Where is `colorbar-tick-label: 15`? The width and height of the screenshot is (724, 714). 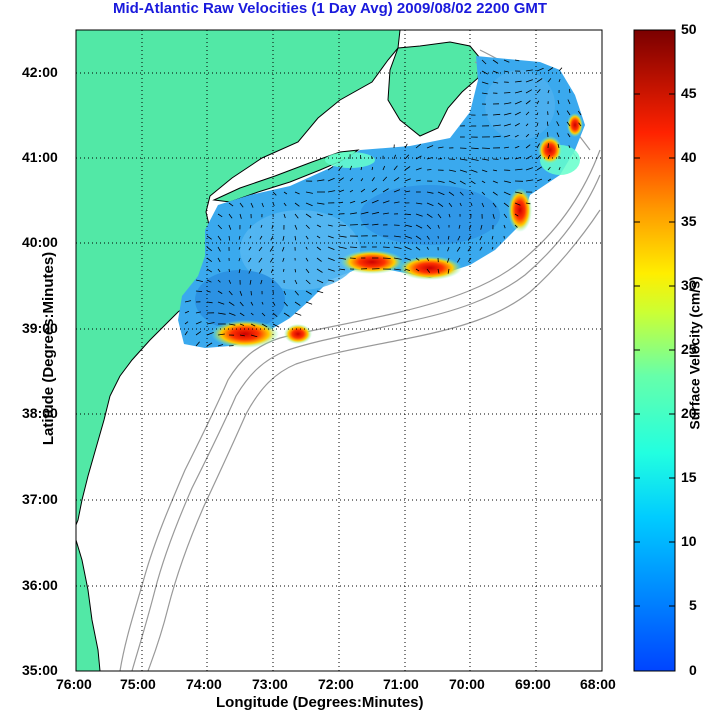
colorbar-tick-label: 15 is located at coordinates (689, 477).